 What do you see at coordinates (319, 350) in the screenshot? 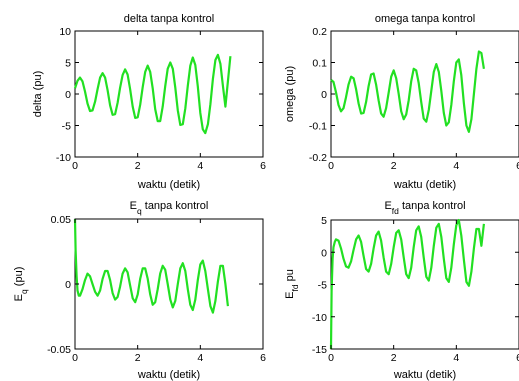
I see `y-tick-label: -15` at bounding box center [319, 350].